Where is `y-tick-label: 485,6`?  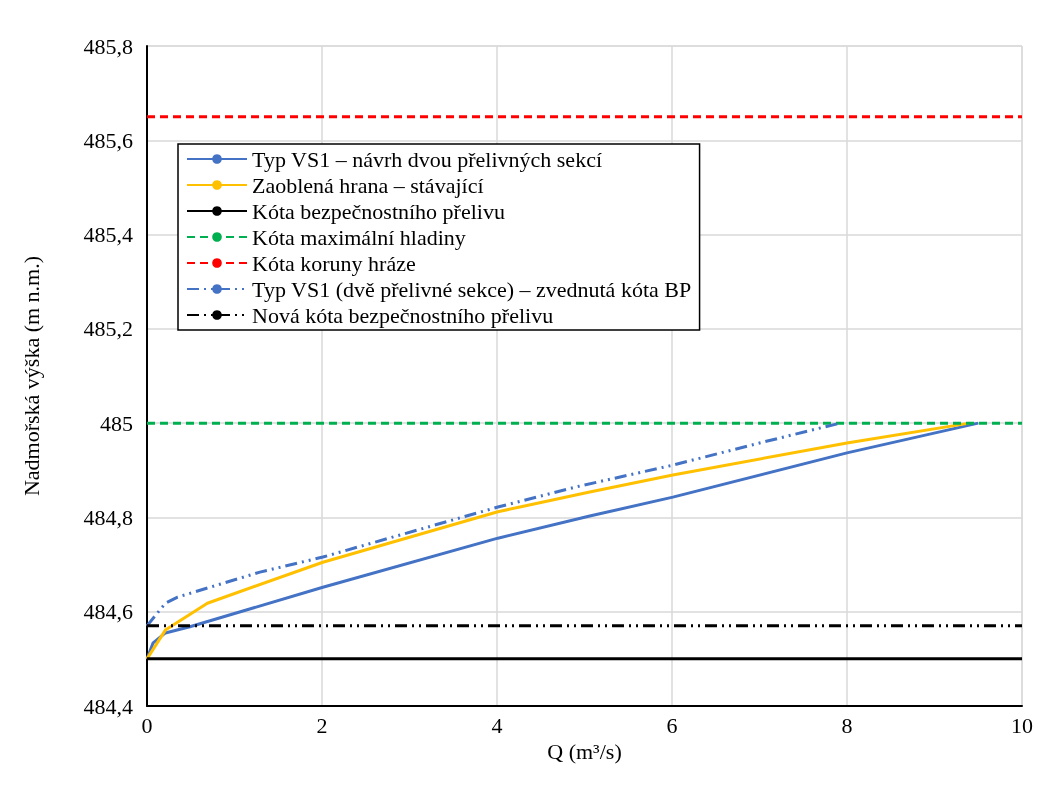 y-tick-label: 485,6 is located at coordinates (108, 140).